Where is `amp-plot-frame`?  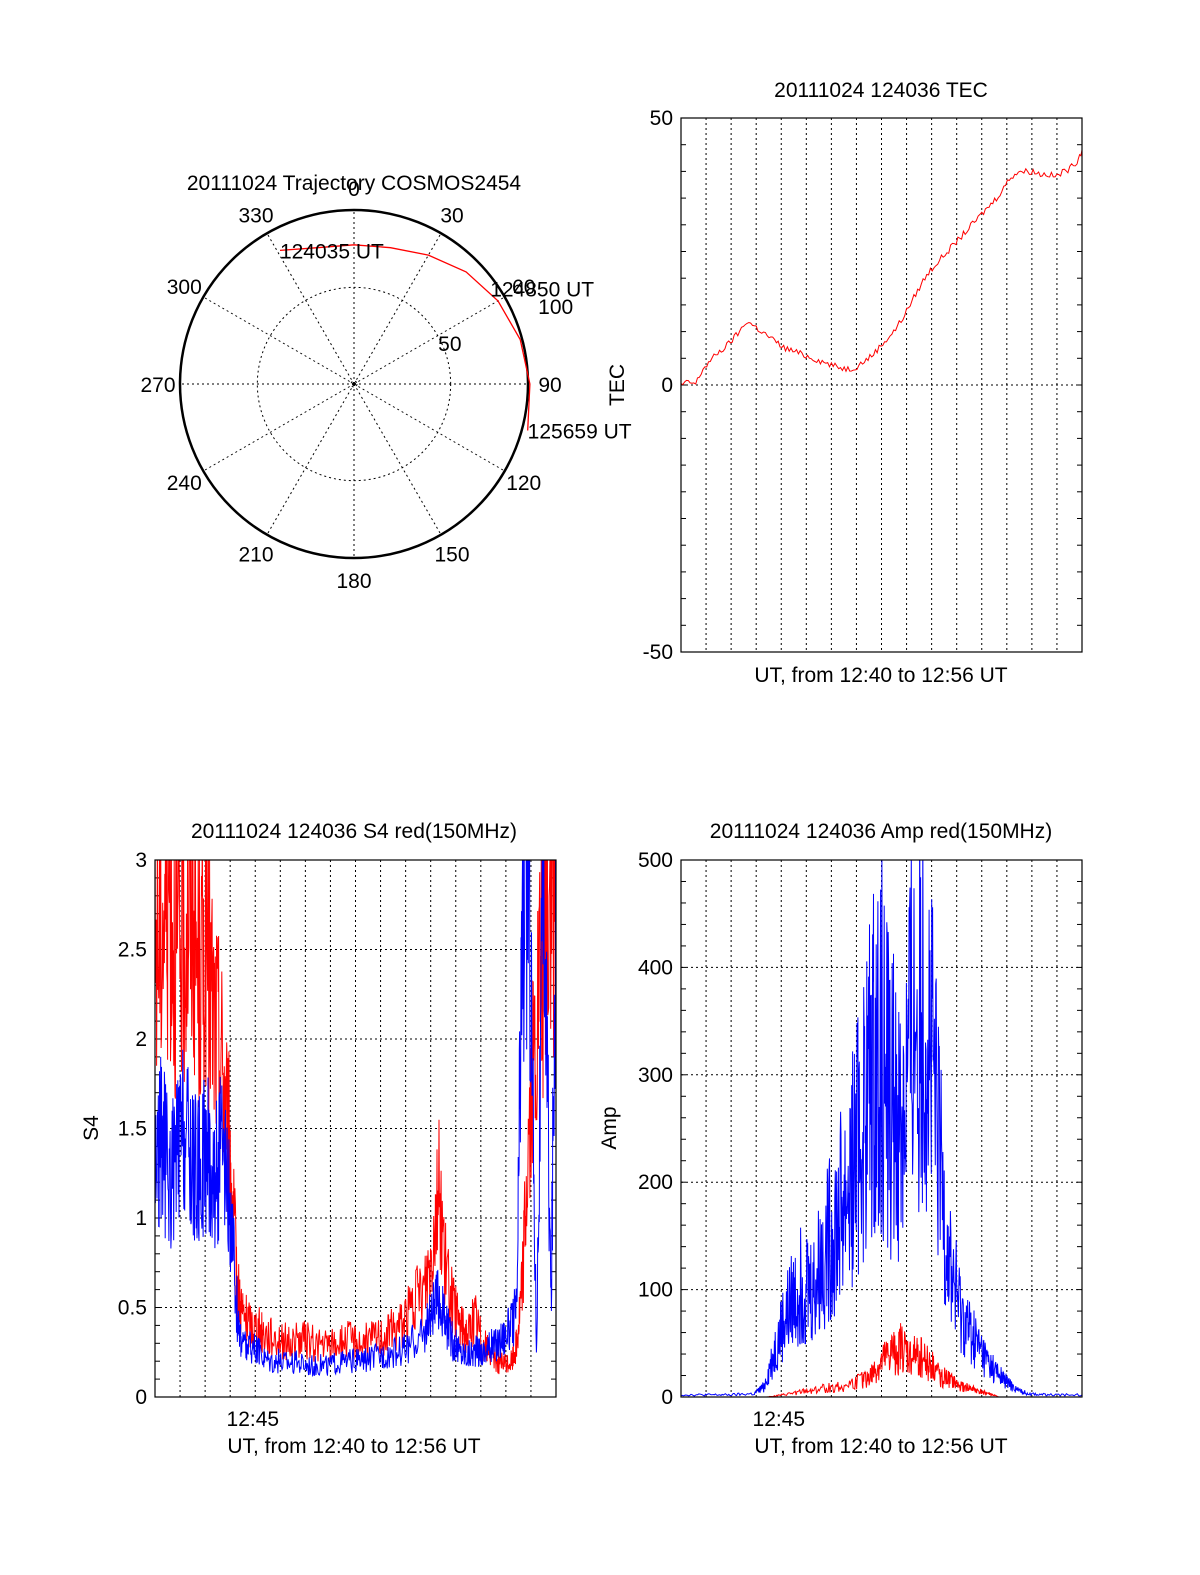
amp-plot-frame is located at coordinates (881, 1128).